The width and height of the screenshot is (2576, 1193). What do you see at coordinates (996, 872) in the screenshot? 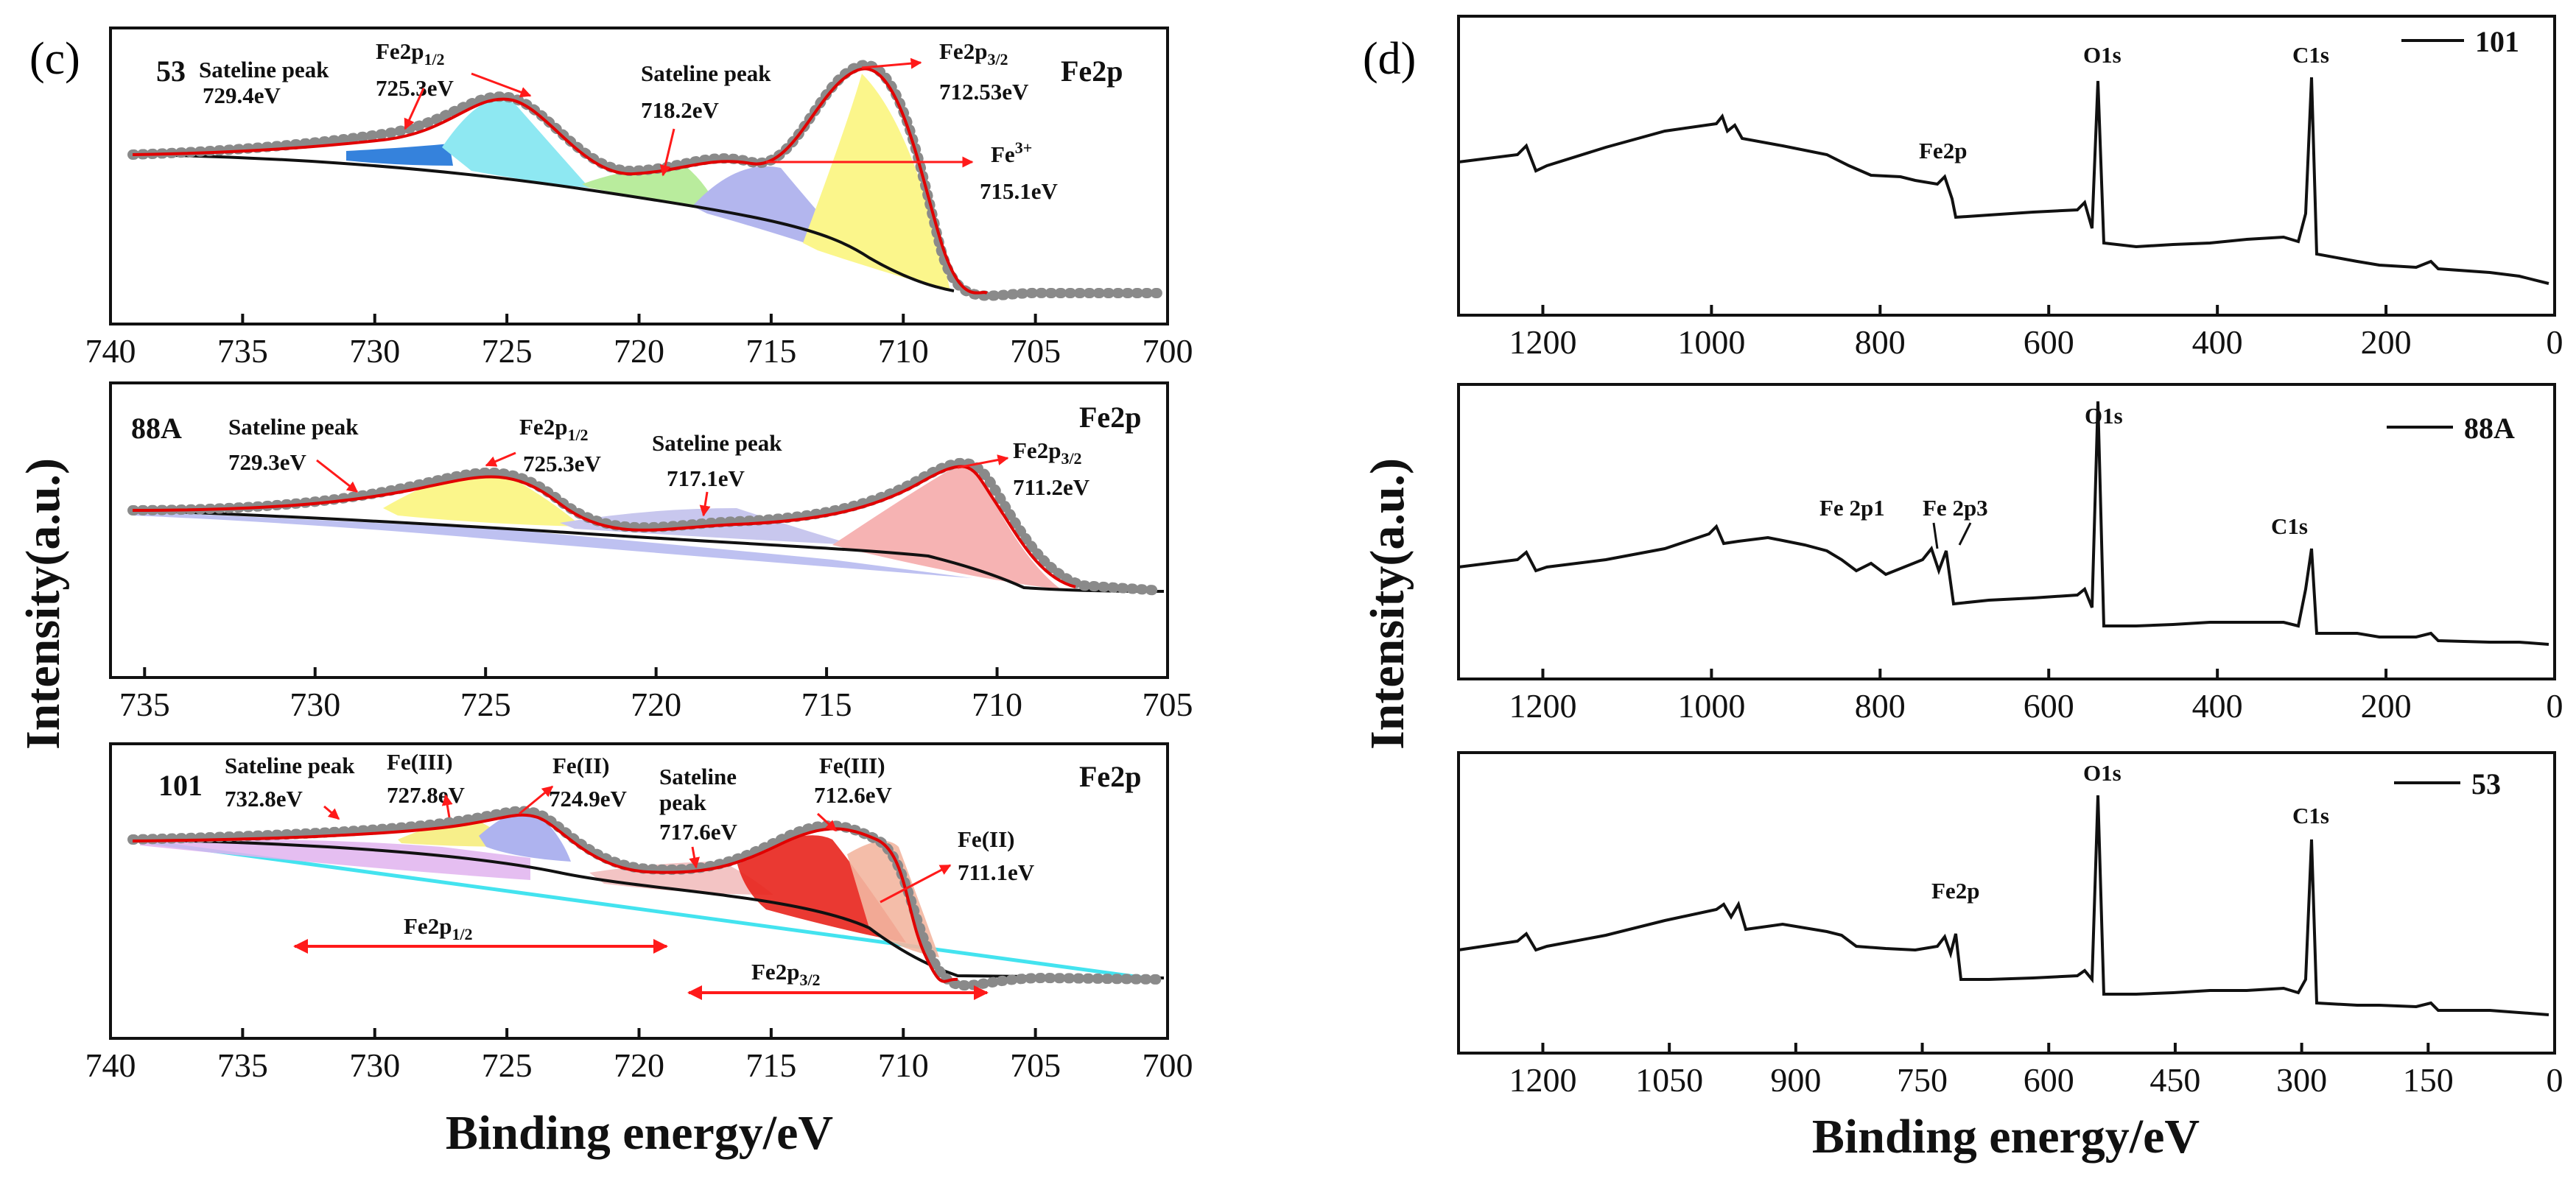
I see `peak-value-711: 711.1eV` at bounding box center [996, 872].